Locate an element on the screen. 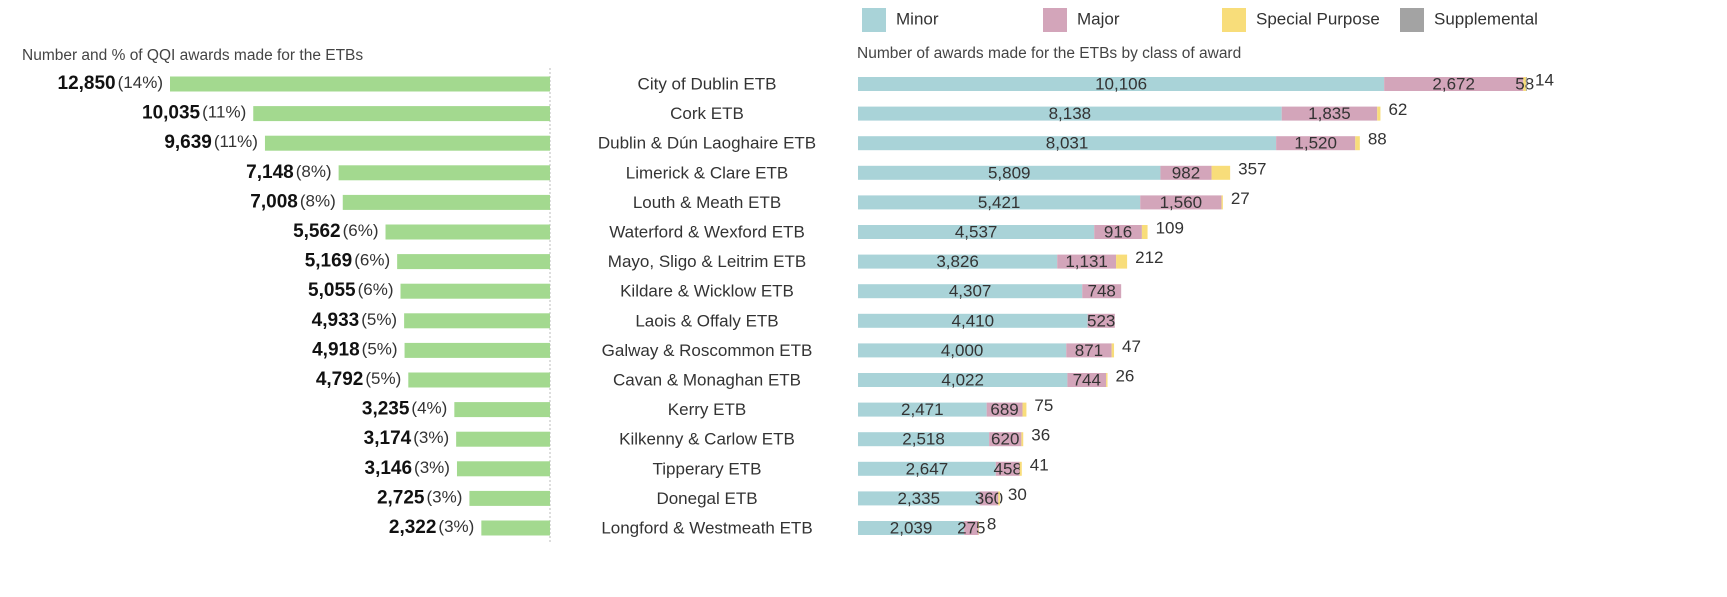 The height and width of the screenshot is (597, 1727). category-label: Galway & Roscommon ETB is located at coordinates (707, 350).